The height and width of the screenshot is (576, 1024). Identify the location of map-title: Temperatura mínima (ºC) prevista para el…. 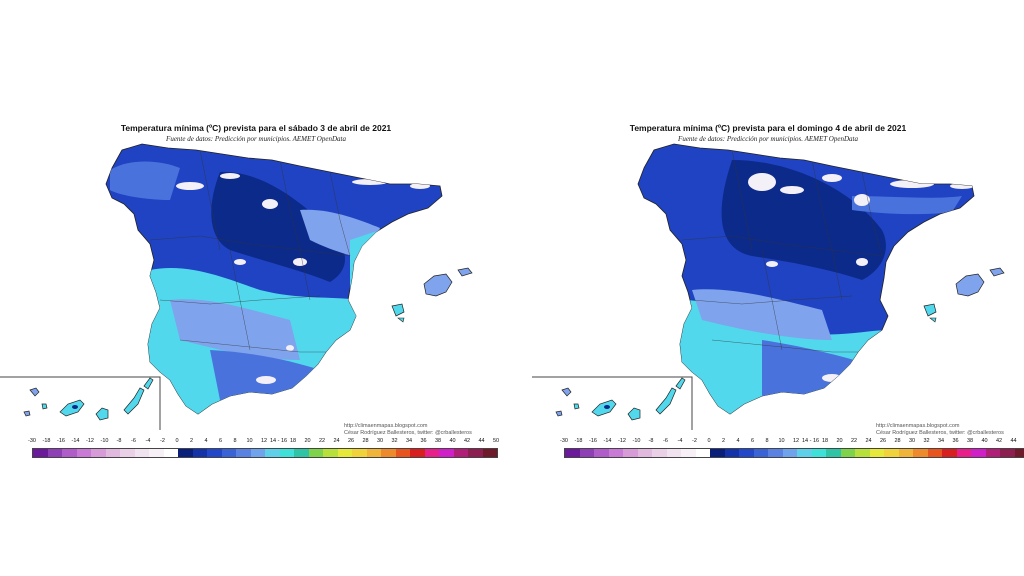
(256, 128).